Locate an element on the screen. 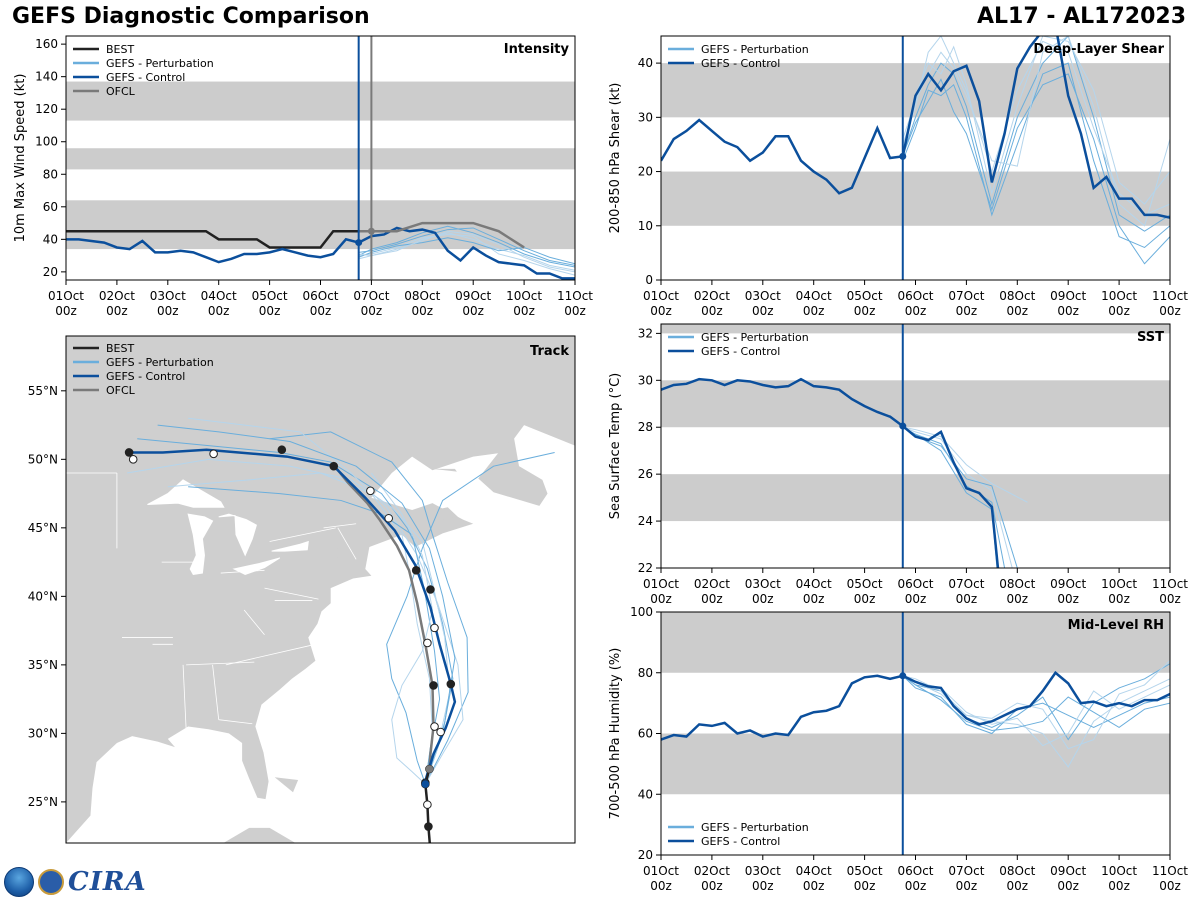 This screenshot has height=900, width=1200. rh-x-tick-label: 09Oct is located at coordinates (1068, 871).